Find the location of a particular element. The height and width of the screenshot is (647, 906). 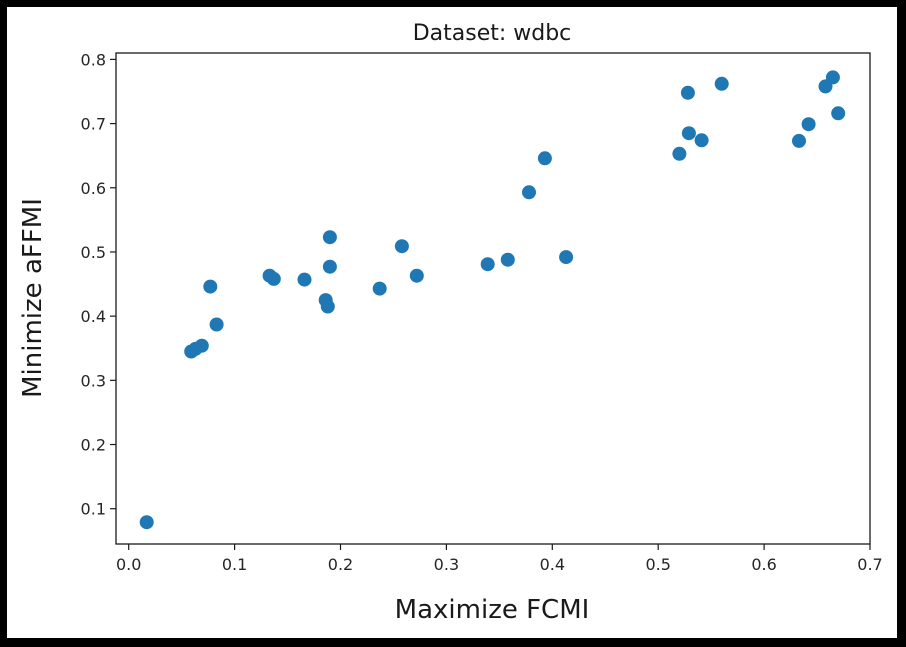

x-tick-label: 0.1 is located at coordinates (234, 564).